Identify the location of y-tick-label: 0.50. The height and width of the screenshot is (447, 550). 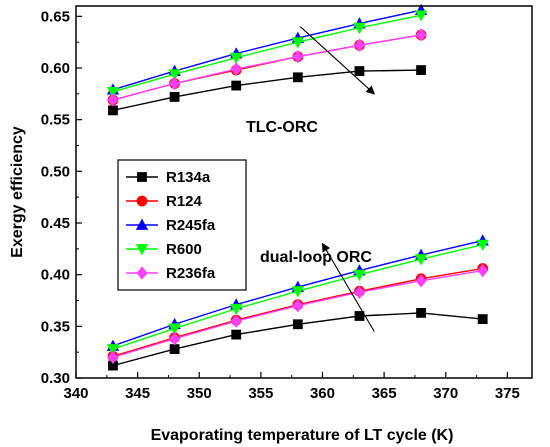
(55, 171).